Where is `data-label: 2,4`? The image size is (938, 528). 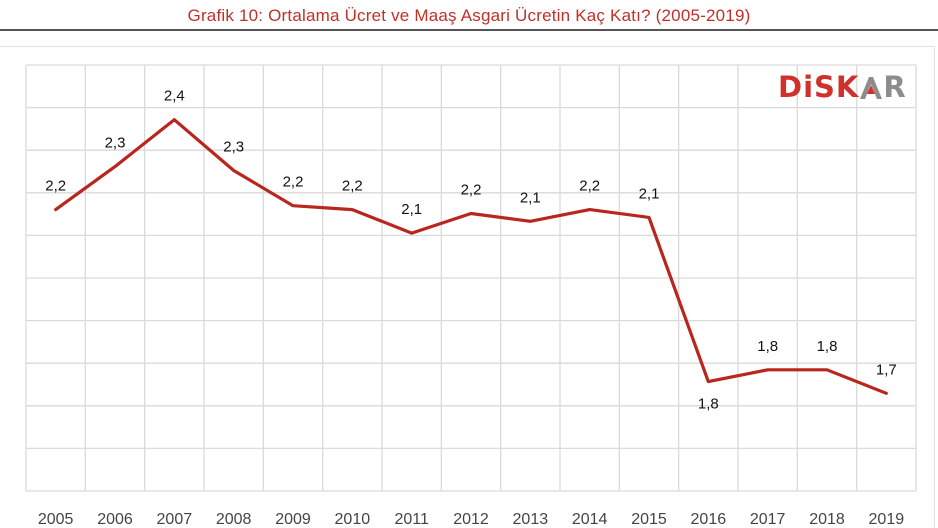
data-label: 2,4 is located at coordinates (174, 96).